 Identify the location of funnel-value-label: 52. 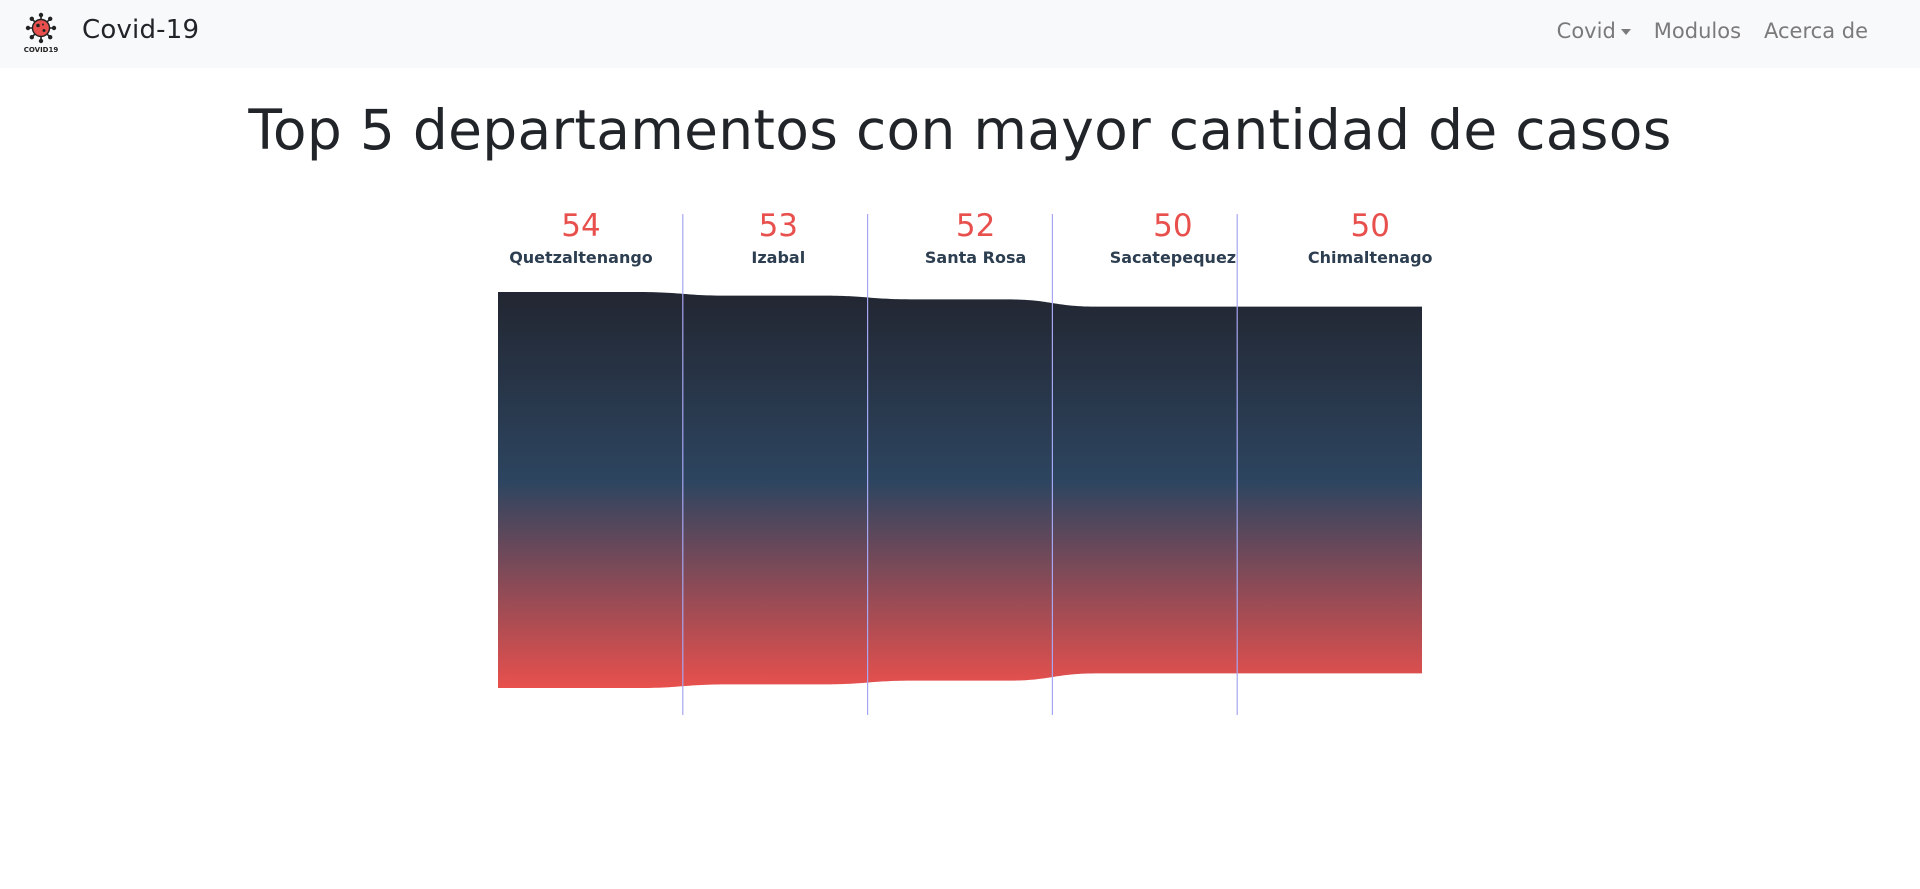
(975, 226).